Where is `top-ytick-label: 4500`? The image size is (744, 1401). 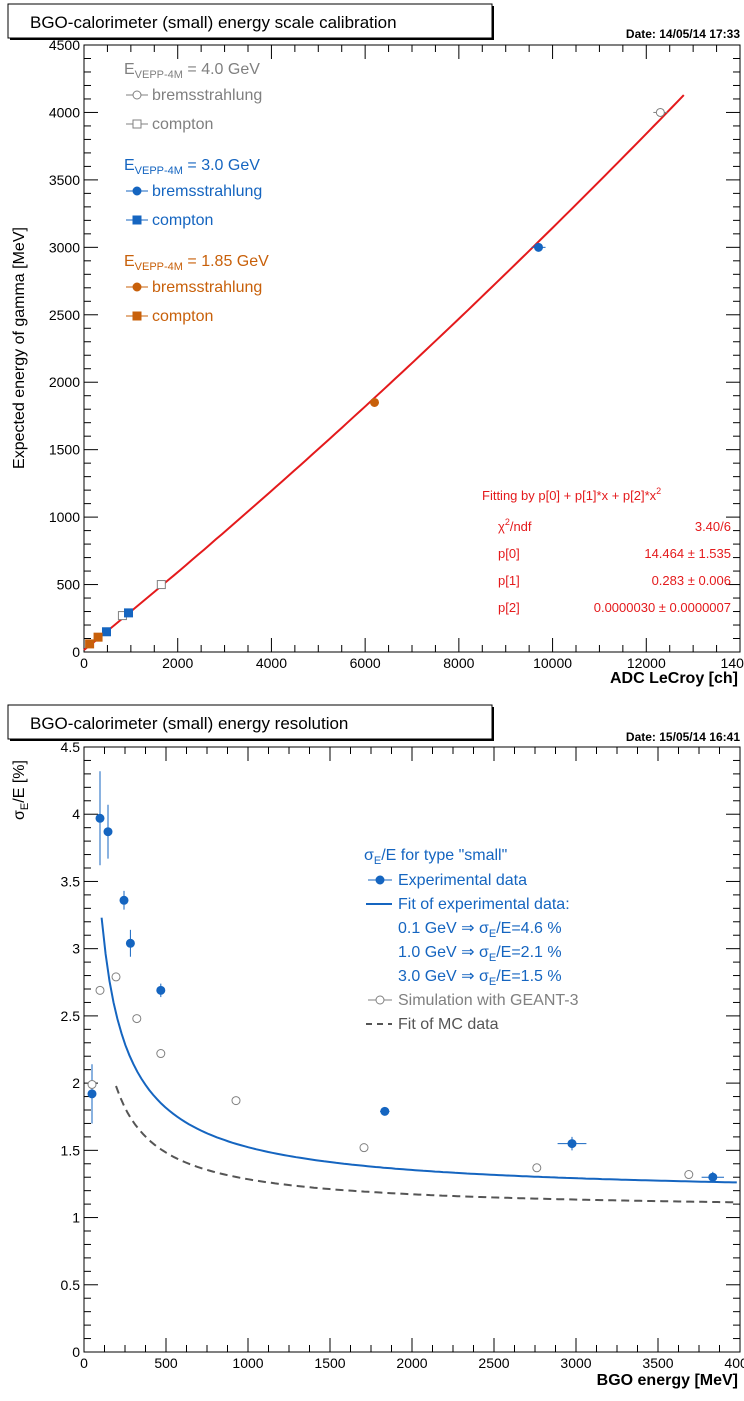 top-ytick-label: 4500 is located at coordinates (64, 45).